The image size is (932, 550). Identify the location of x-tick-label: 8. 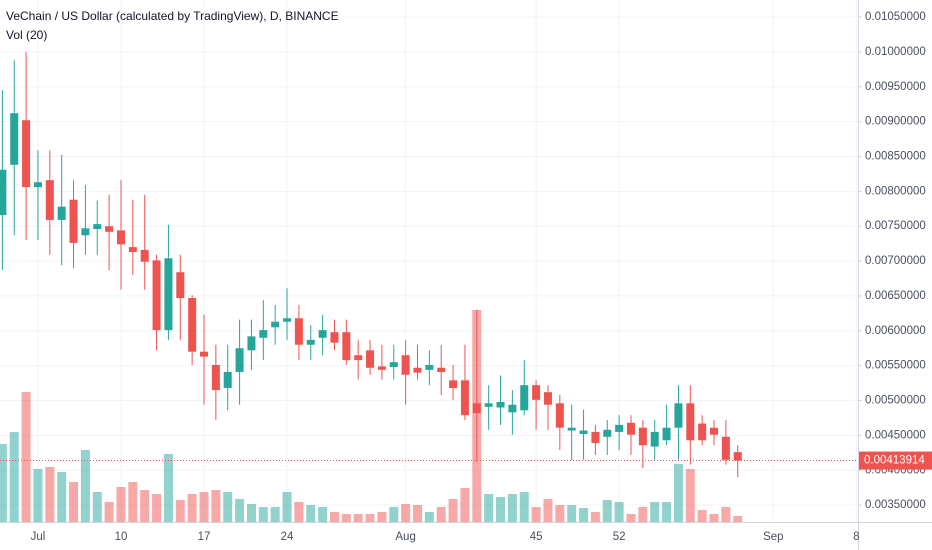
(856, 537).